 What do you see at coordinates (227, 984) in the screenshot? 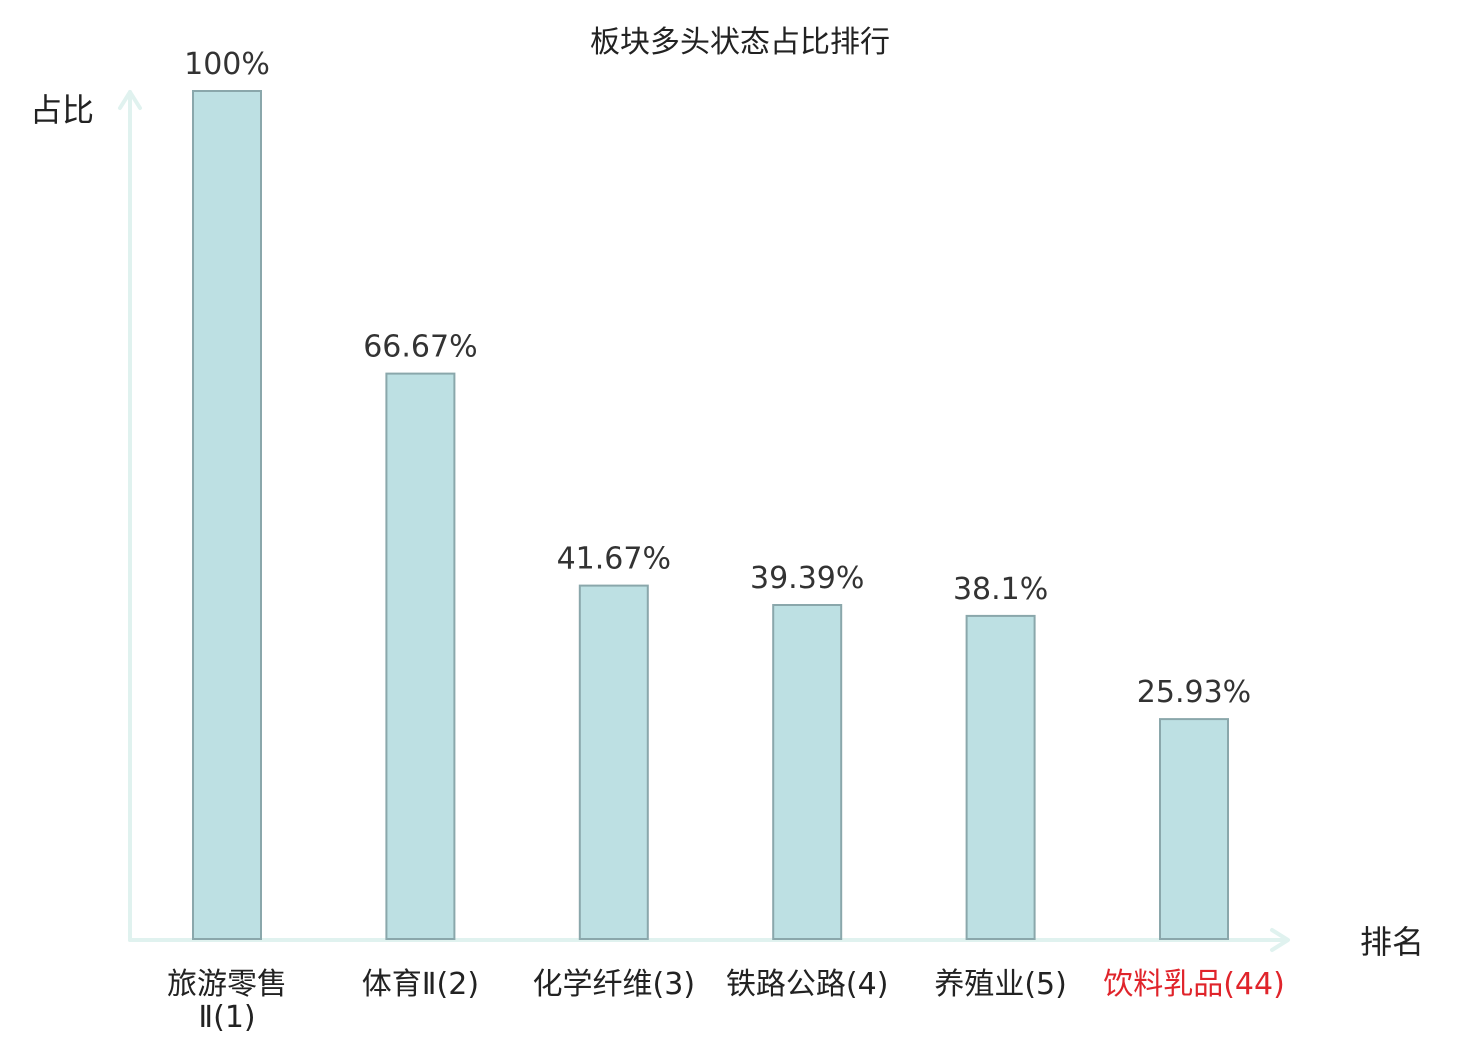
I see `x-tick-label: 旅游零售` at bounding box center [227, 984].